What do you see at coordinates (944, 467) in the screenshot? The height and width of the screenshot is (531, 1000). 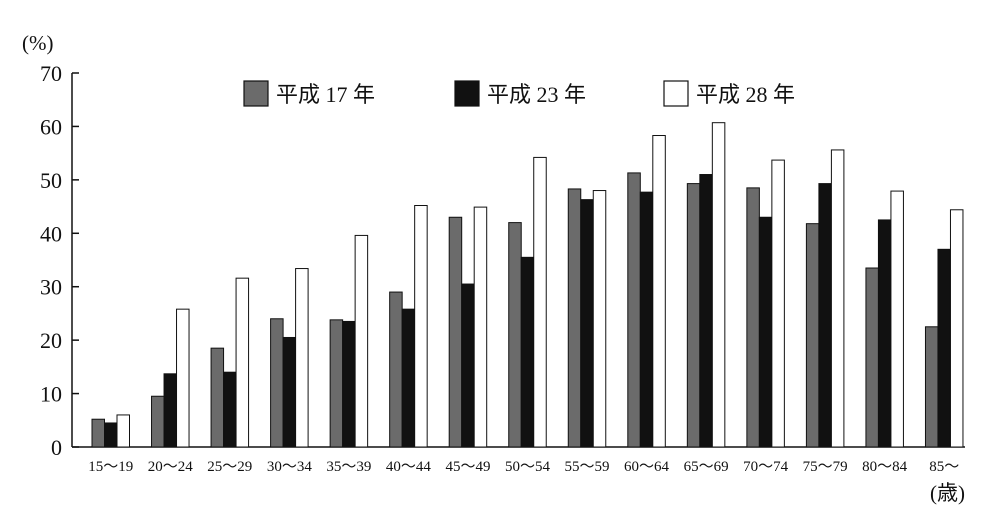 I see `x-category-label: 85～` at bounding box center [944, 467].